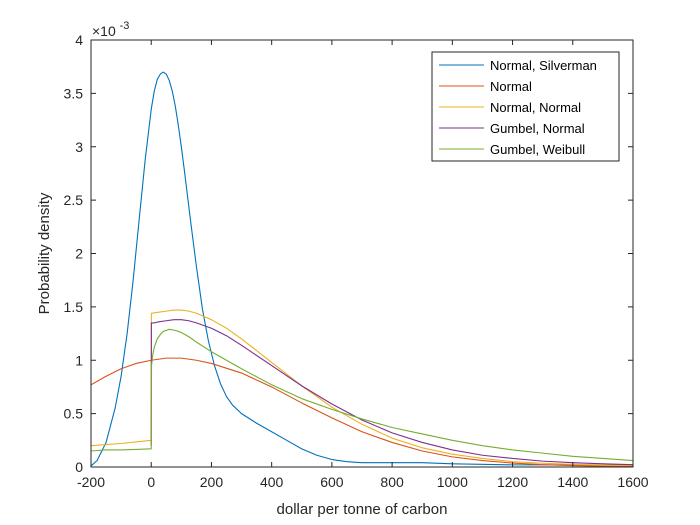  What do you see at coordinates (572, 482) in the screenshot?
I see `x-tick-label: 1400` at bounding box center [572, 482].